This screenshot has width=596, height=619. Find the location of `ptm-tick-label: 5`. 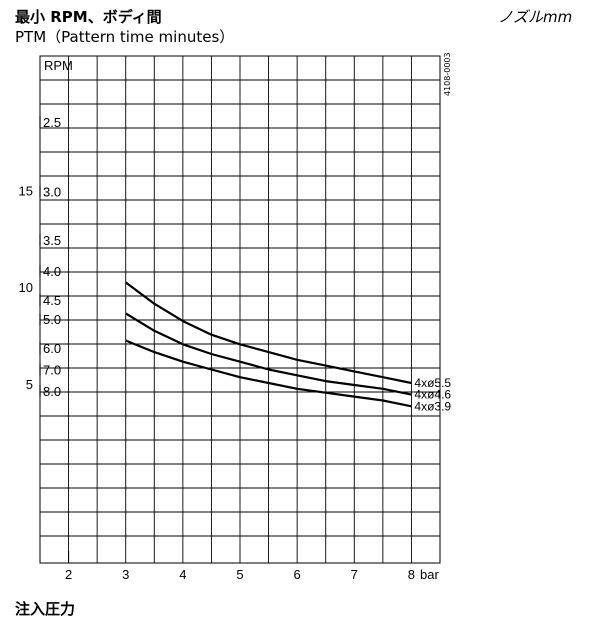

ptm-tick-label: 5 is located at coordinates (29, 384).